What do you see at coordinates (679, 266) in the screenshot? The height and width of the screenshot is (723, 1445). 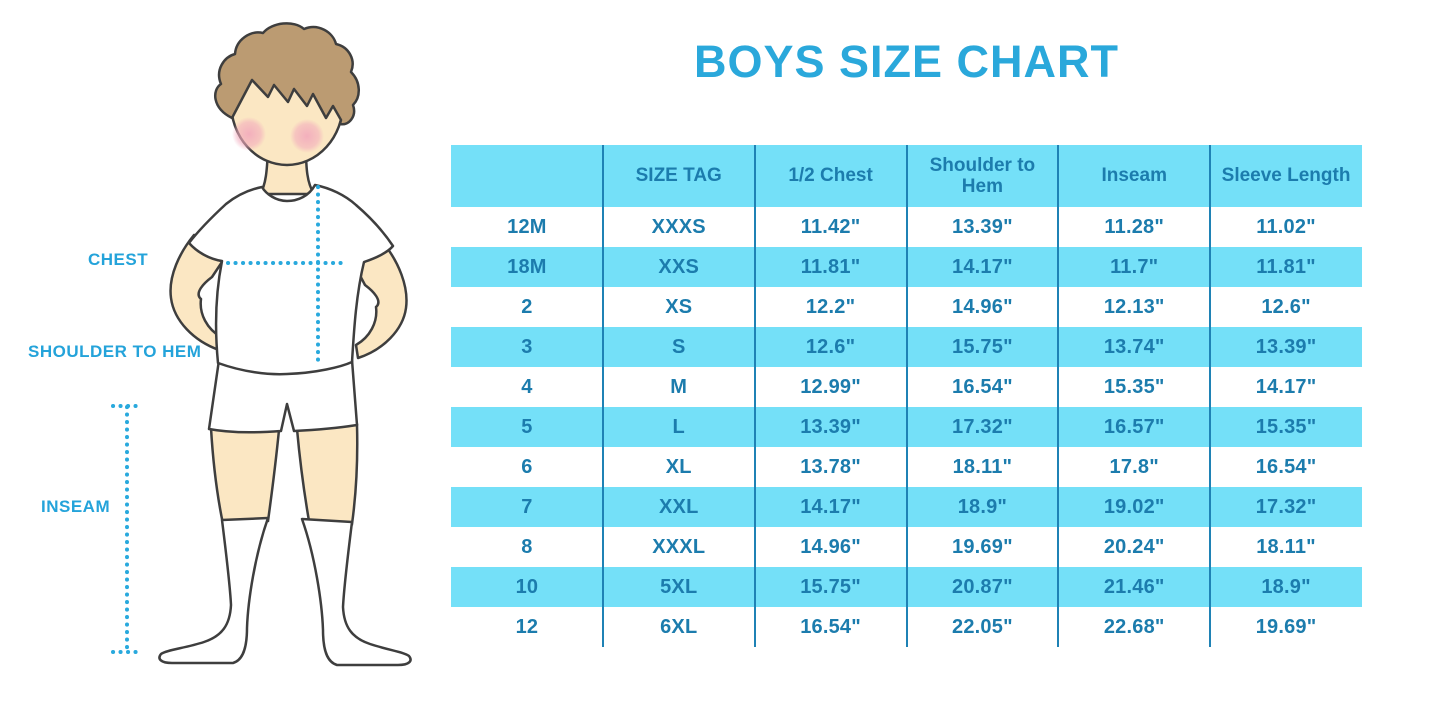 I see `measurement-cell: XXS` at bounding box center [679, 266].